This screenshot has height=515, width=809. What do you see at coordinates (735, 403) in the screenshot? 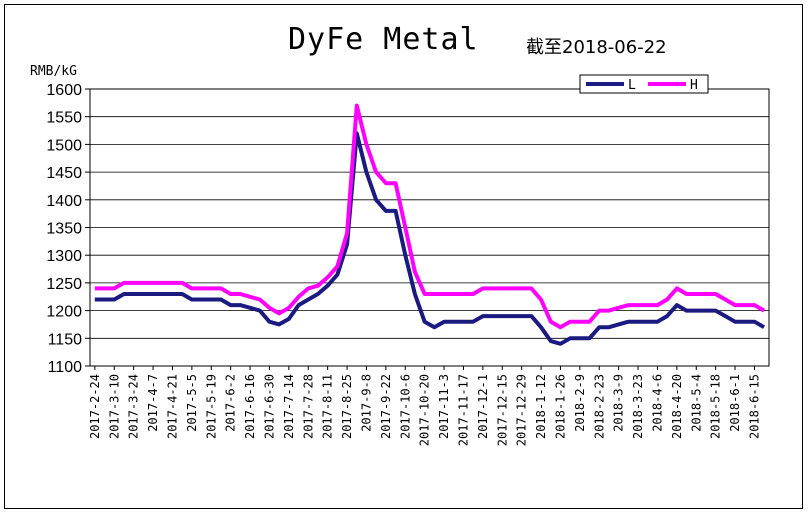
I see `x-tick-label: 2018-6-1` at bounding box center [735, 403].